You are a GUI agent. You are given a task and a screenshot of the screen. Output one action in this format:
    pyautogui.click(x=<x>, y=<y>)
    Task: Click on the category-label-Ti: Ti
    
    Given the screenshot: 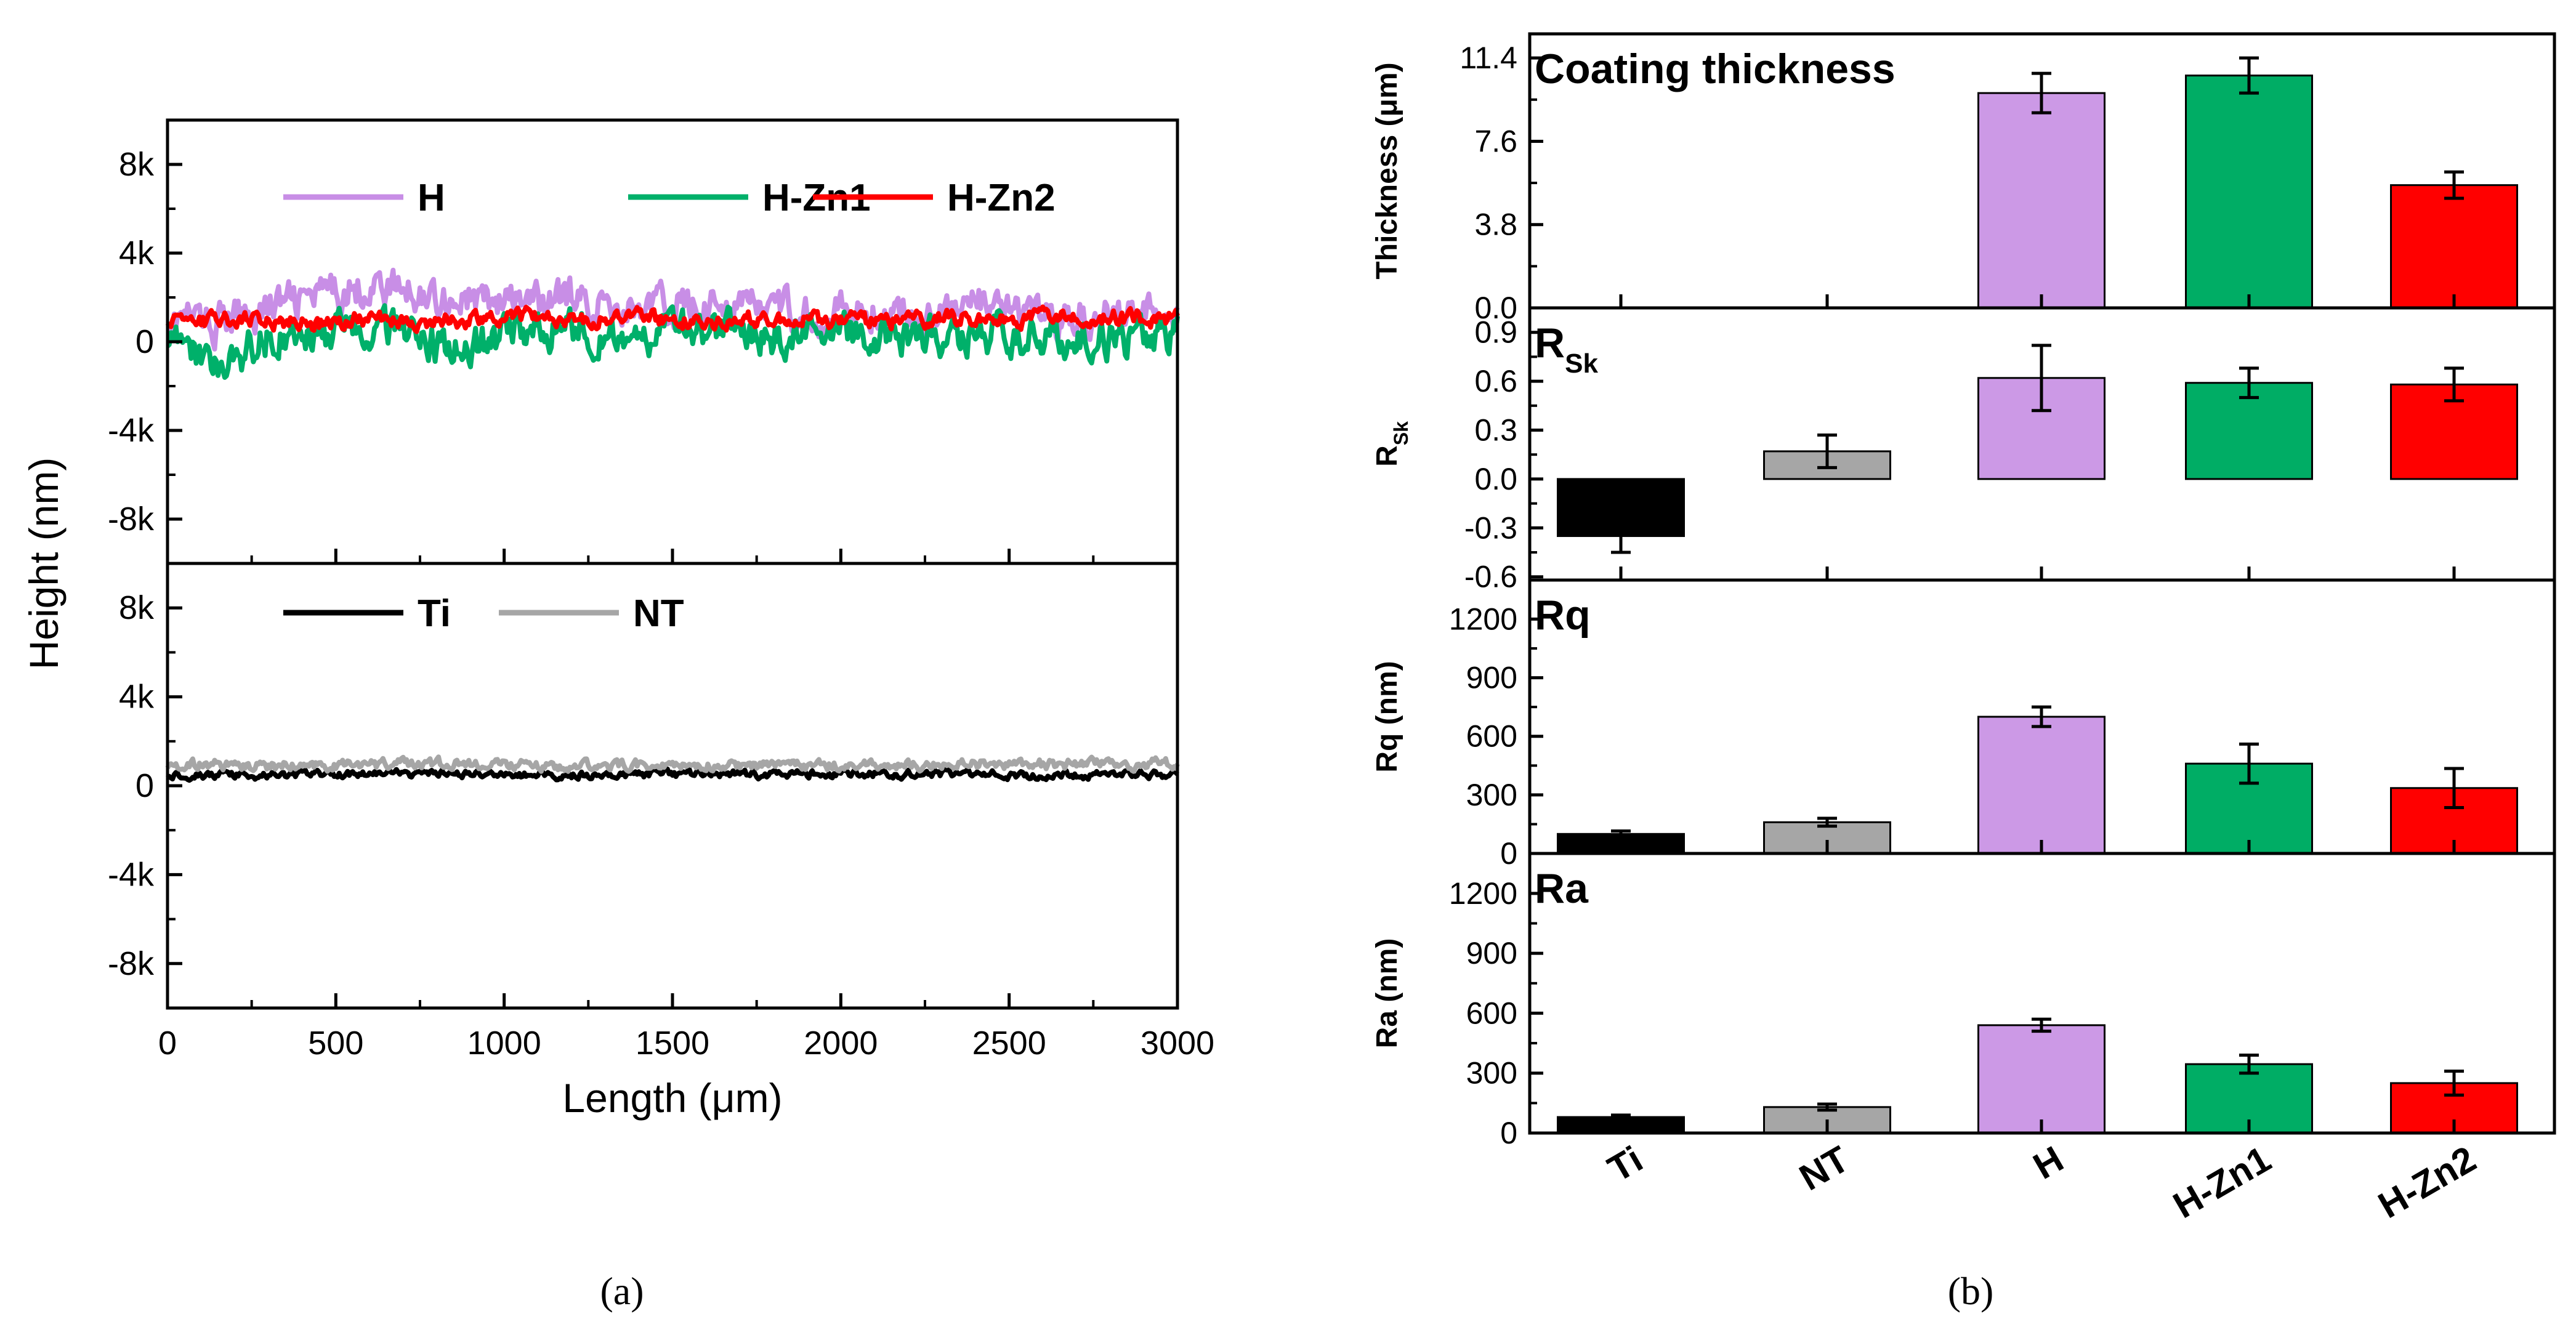 What is the action you would take?
    pyautogui.click(x=1625, y=1164)
    